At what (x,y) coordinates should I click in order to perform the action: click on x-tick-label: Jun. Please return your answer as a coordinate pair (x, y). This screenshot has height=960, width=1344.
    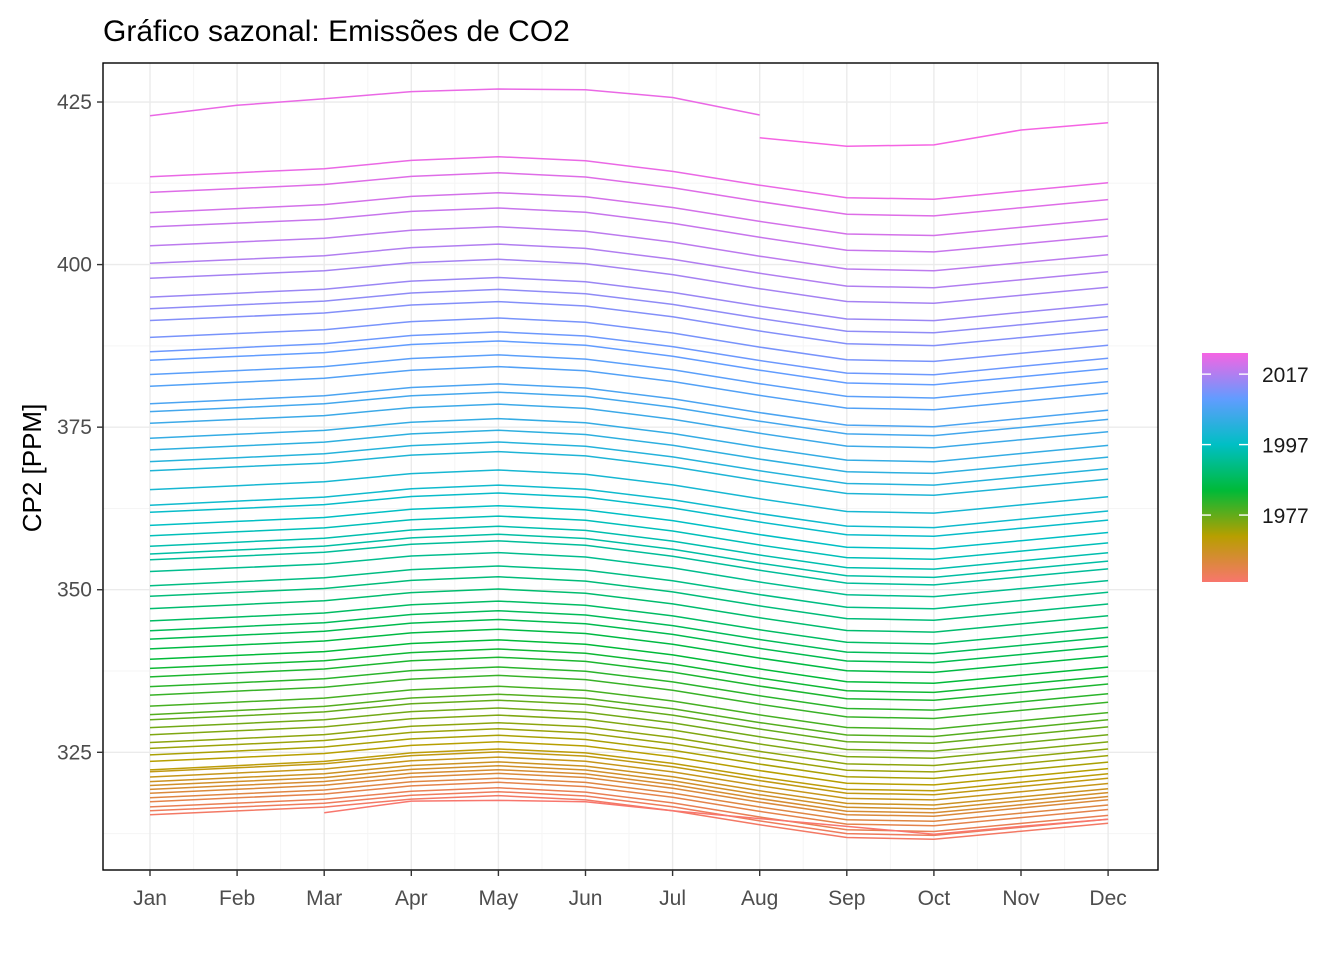
    Looking at the image, I should click on (586, 898).